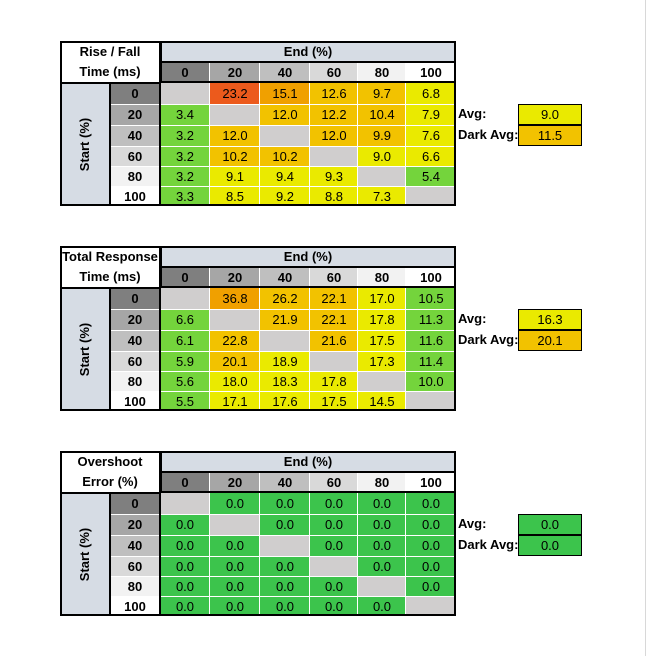  I want to click on heatmap-cell: 14.5, so click(382, 401).